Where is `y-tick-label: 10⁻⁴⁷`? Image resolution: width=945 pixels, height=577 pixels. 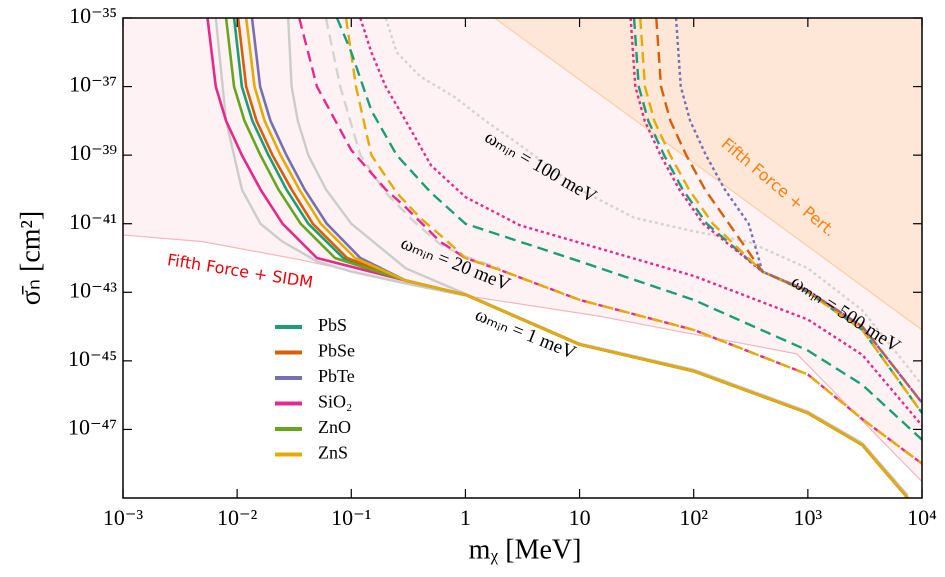 y-tick-label: 10⁻⁴⁷ is located at coordinates (92, 426).